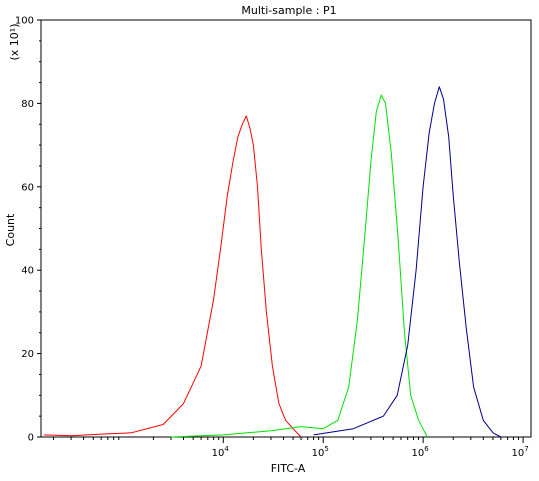  I want to click on y-tick-label: 0, so click(31, 438).